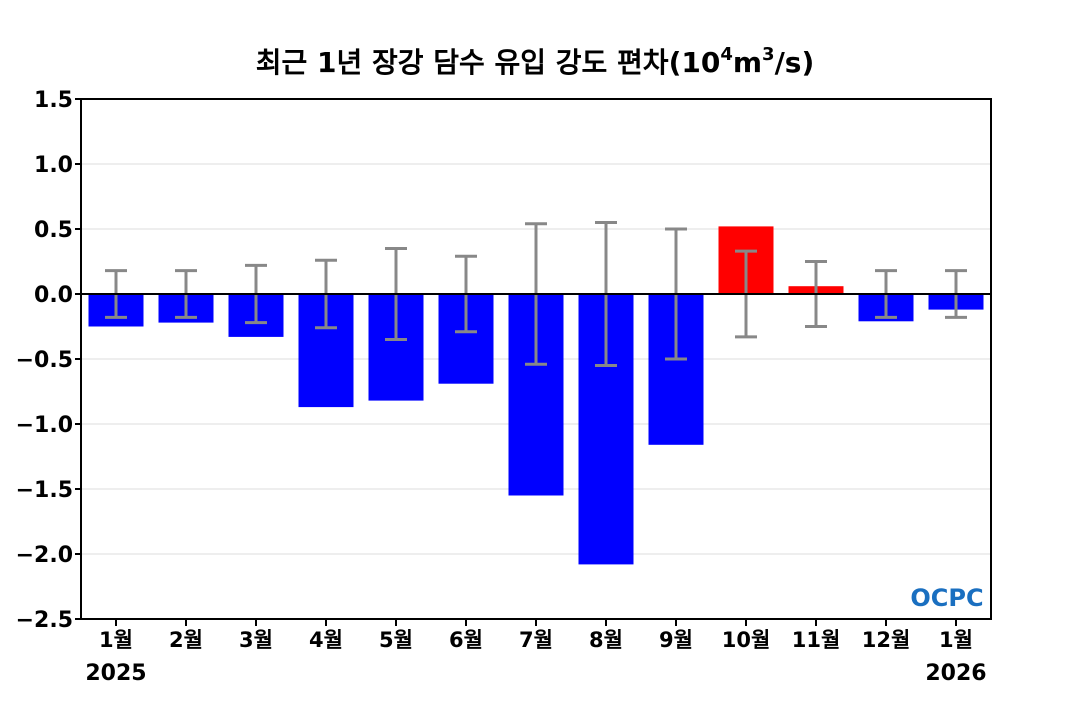 This screenshot has height=704, width=1070. What do you see at coordinates (53, 295) in the screenshot?
I see `y-tick-label: 0.0` at bounding box center [53, 295].